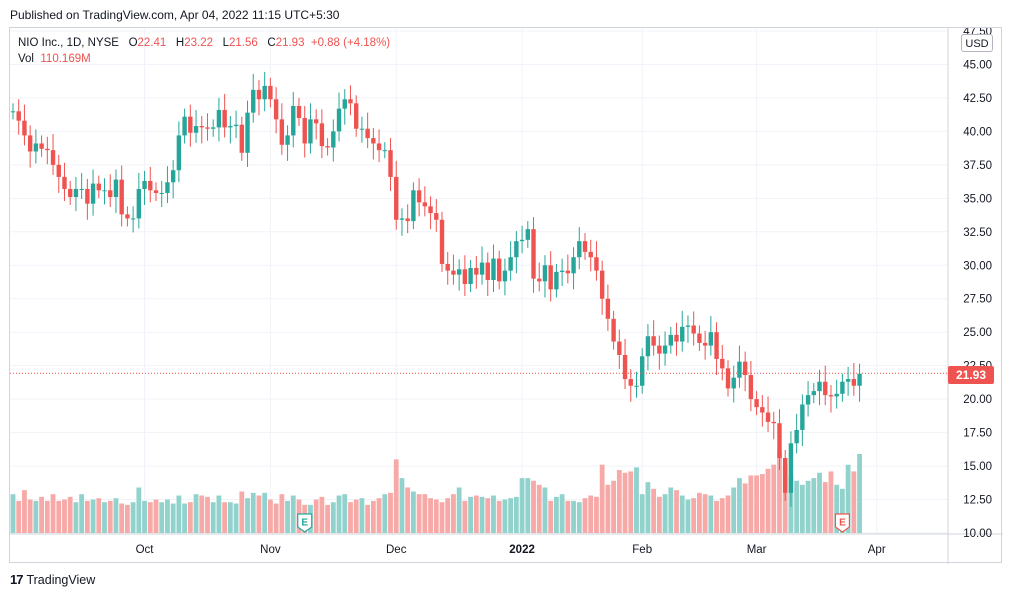  I want to click on symbol-label: NIO Inc., 1D, NYSE, so click(68, 43).